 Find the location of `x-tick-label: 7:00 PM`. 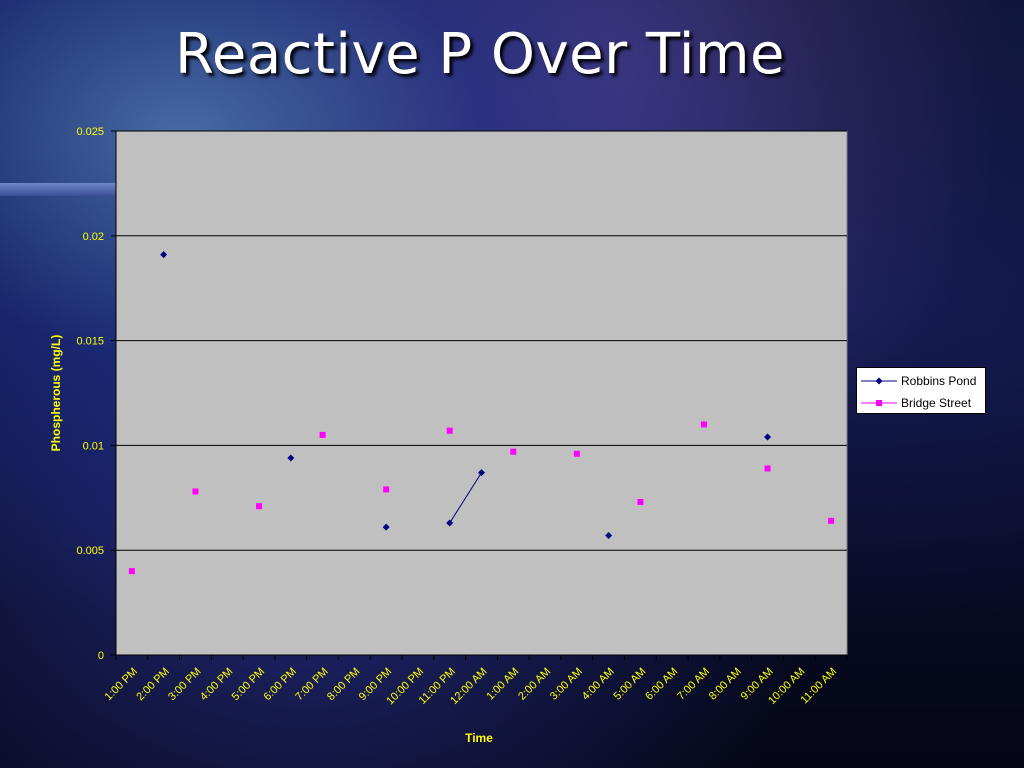

x-tick-label: 7:00 PM is located at coordinates (311, 684).